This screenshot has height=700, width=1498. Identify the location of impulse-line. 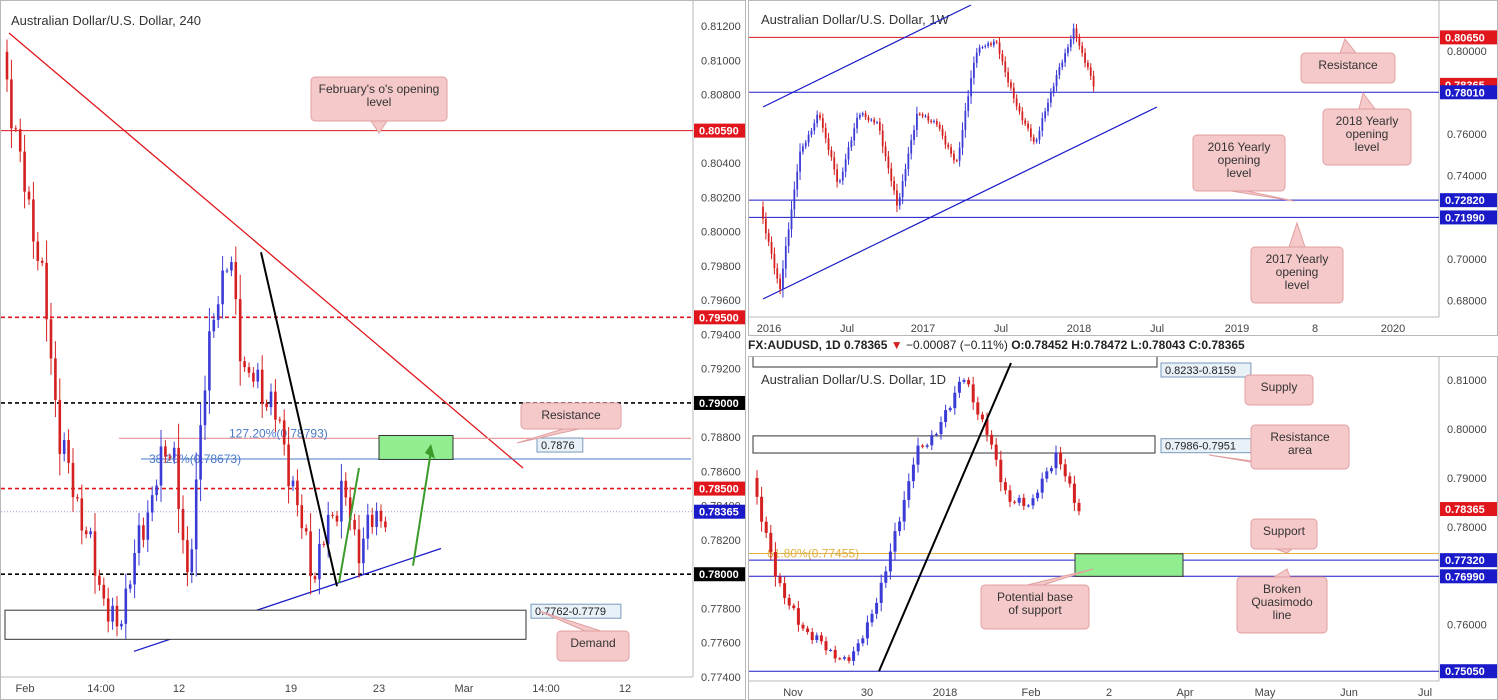
(945, 517).